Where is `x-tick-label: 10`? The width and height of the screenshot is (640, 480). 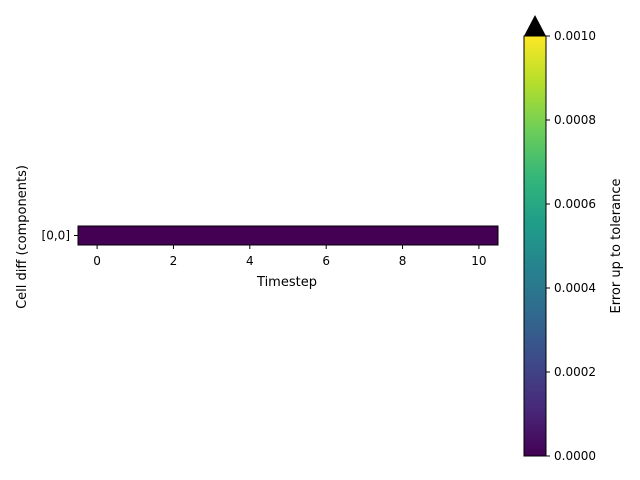
x-tick-label: 10 is located at coordinates (478, 261).